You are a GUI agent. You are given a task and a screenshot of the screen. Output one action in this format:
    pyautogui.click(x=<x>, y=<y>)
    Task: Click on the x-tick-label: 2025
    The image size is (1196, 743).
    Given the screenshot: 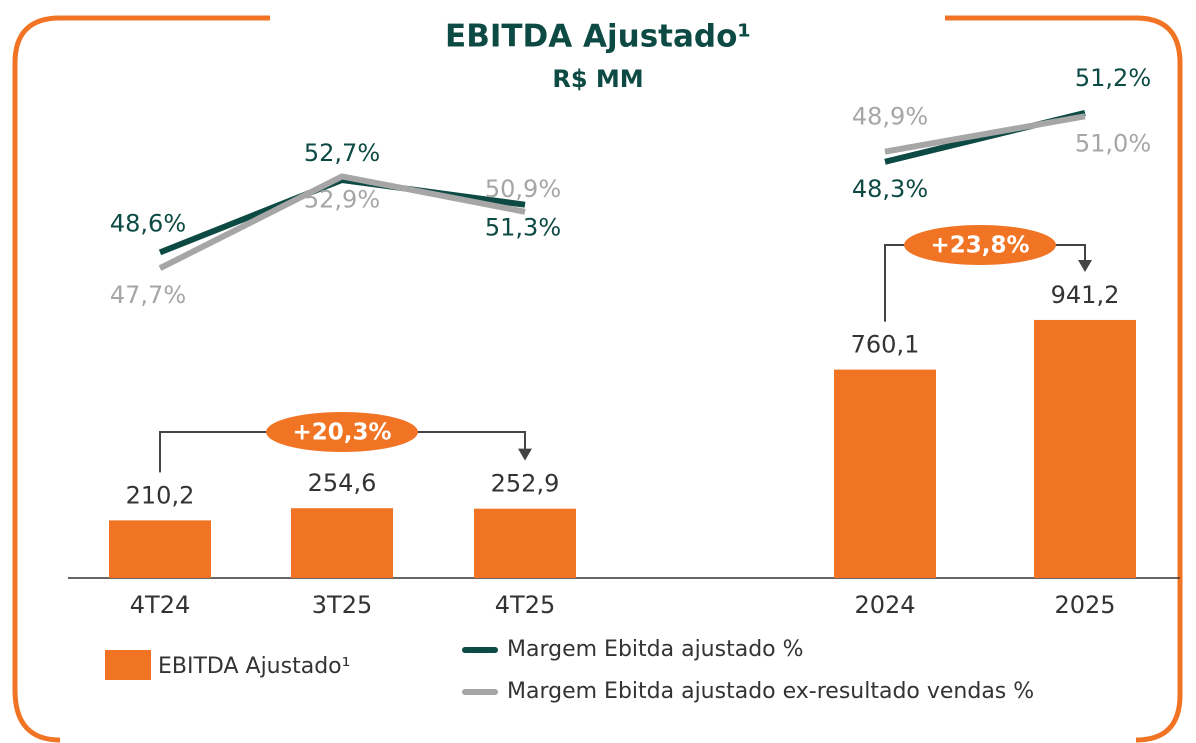 What is the action you would take?
    pyautogui.click(x=1084, y=605)
    